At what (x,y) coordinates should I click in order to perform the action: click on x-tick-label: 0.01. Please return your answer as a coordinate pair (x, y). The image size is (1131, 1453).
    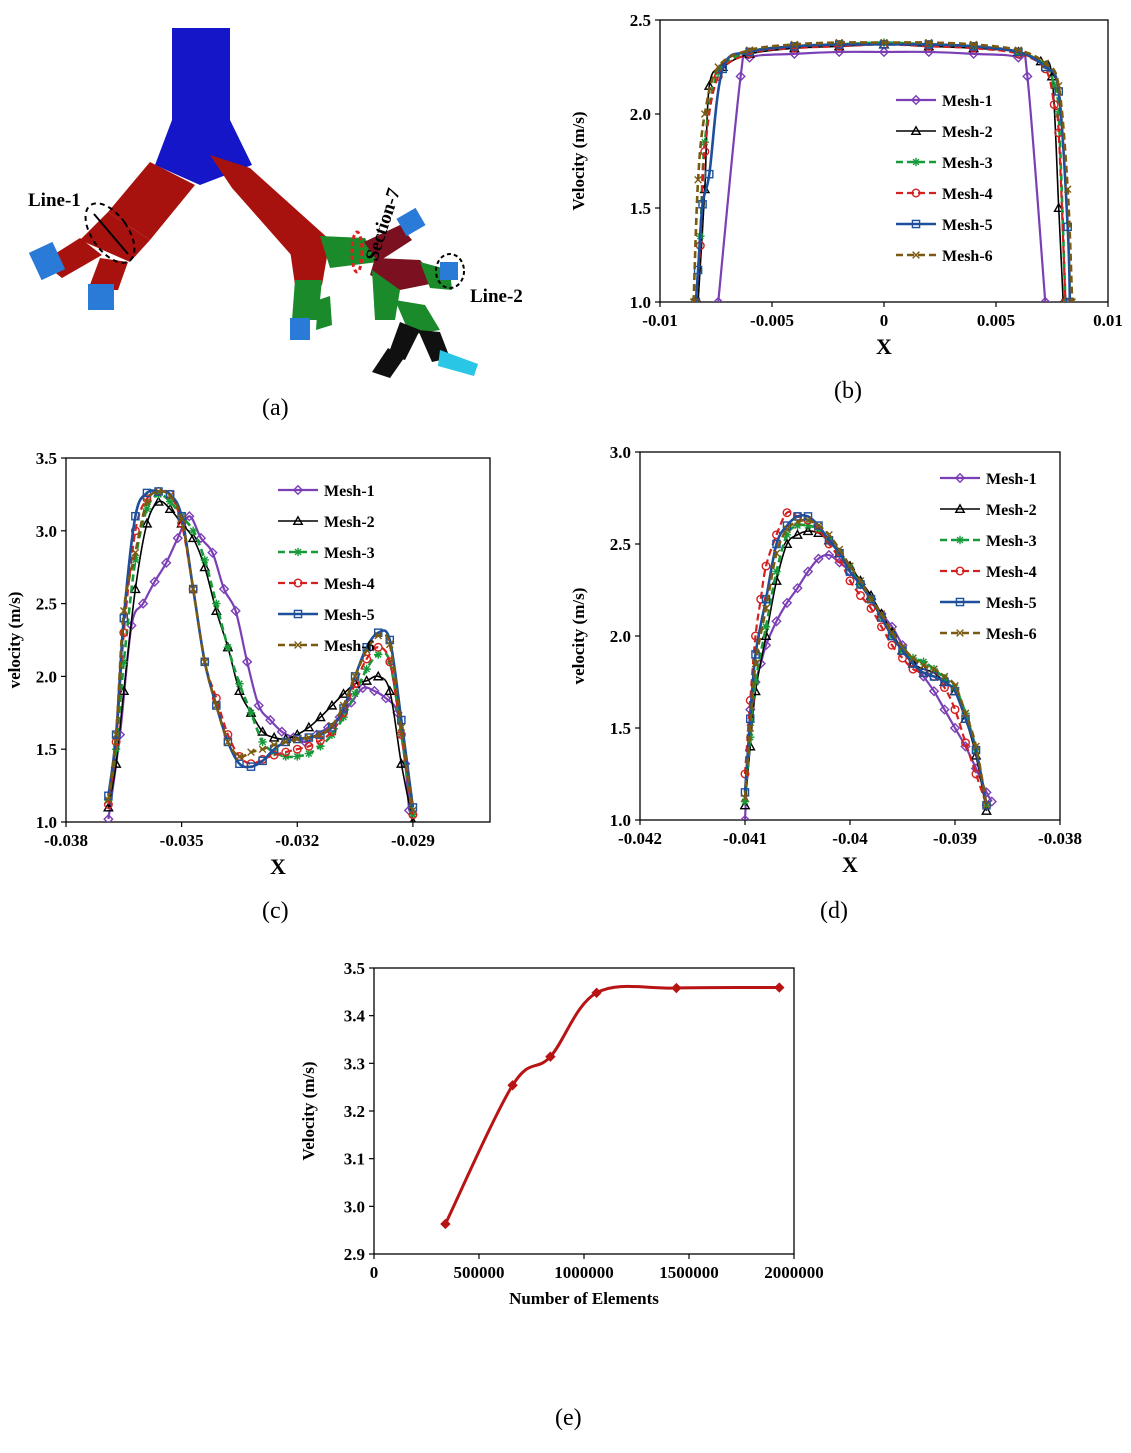
    Looking at the image, I should click on (1108, 320).